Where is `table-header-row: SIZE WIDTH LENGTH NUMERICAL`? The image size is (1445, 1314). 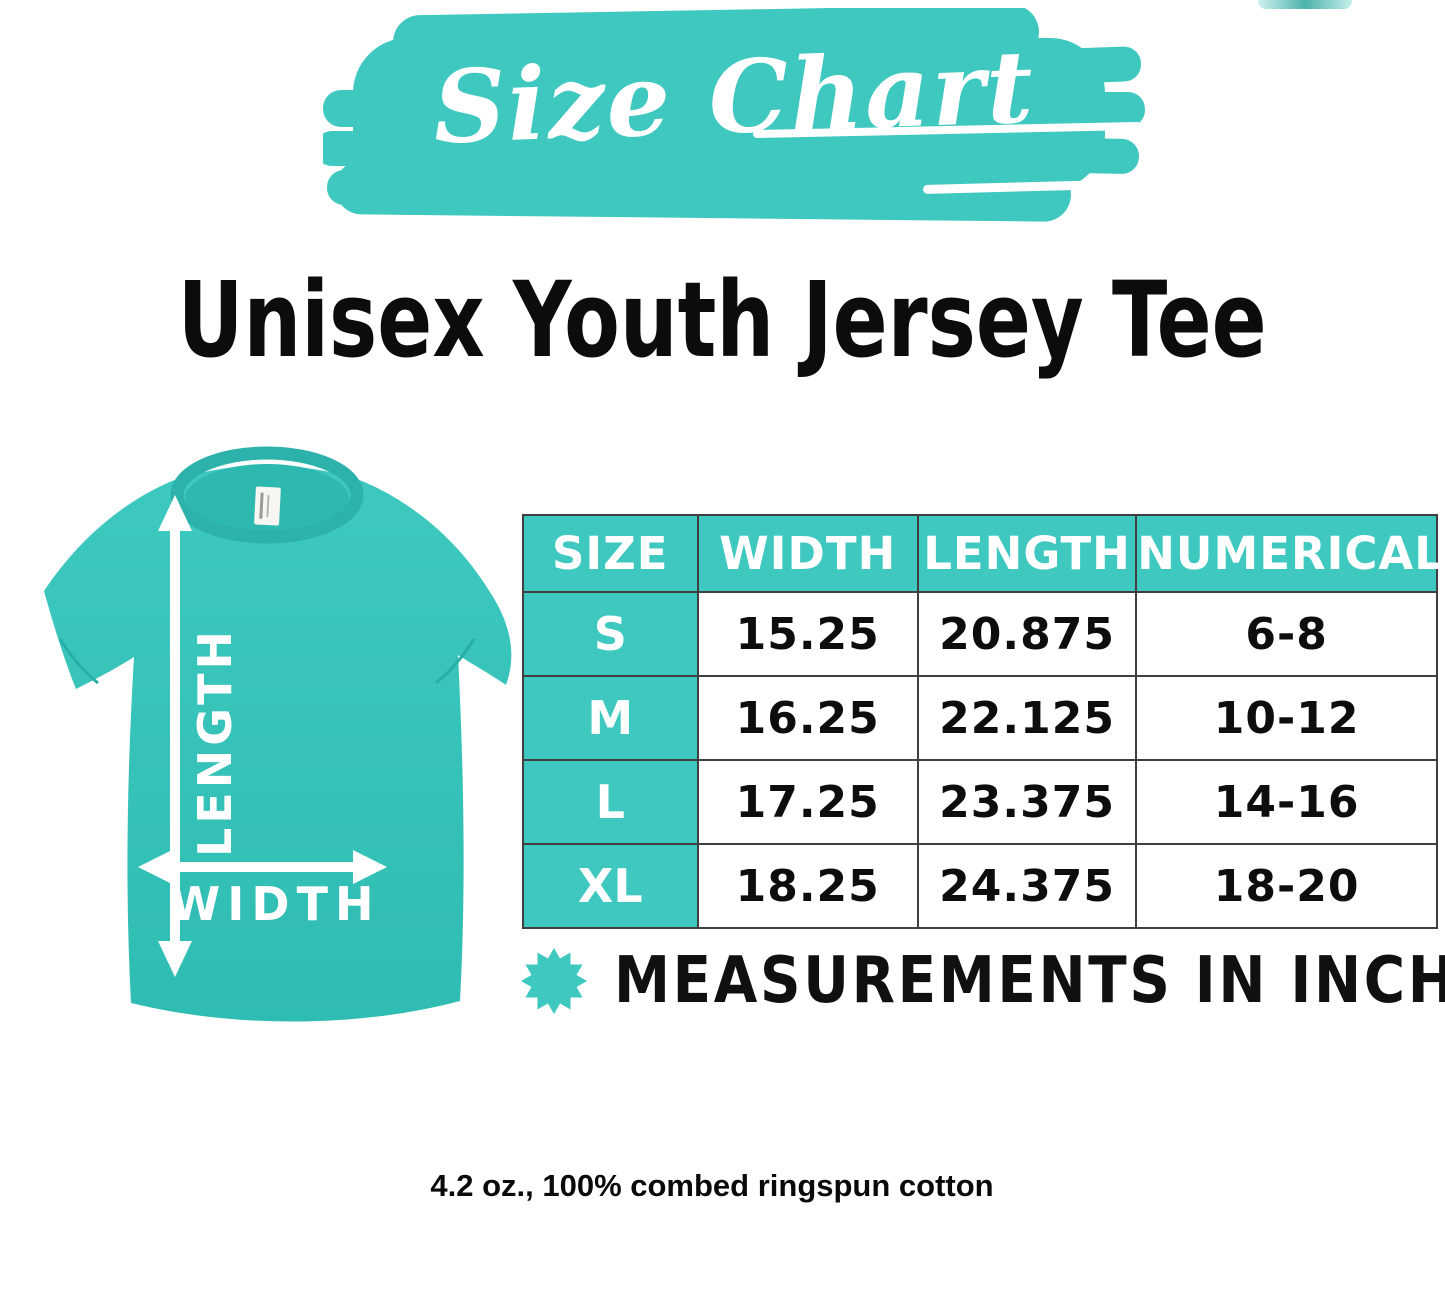 table-header-row: SIZE WIDTH LENGTH NUMERICAL is located at coordinates (982, 553).